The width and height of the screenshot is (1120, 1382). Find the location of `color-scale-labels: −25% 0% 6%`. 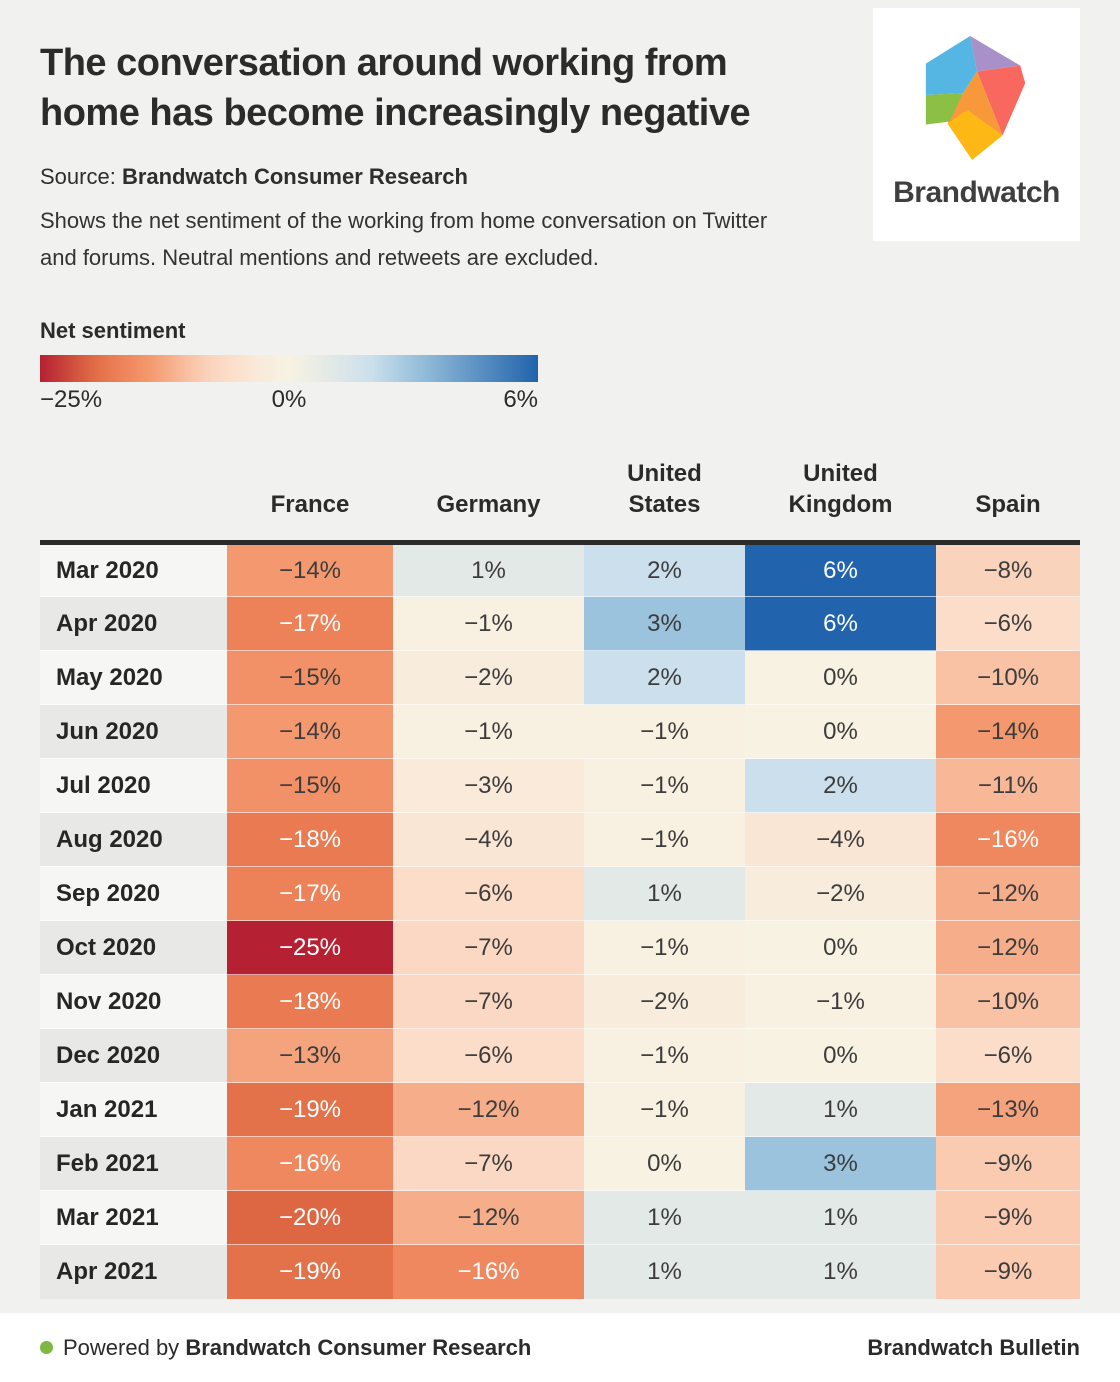

color-scale-labels: −25% 0% 6% is located at coordinates (289, 403).